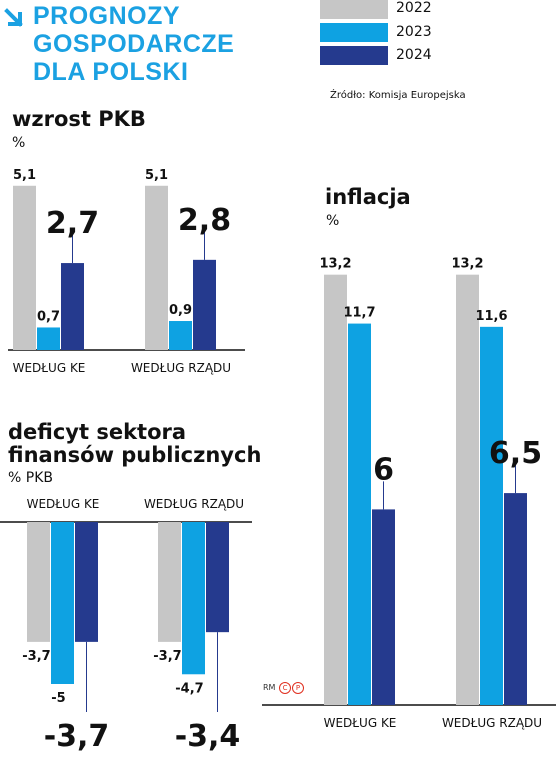 The width and height of the screenshot is (557, 760). I want to click on deficit-chart-title-line-1: deficyt sektora, so click(97, 432).